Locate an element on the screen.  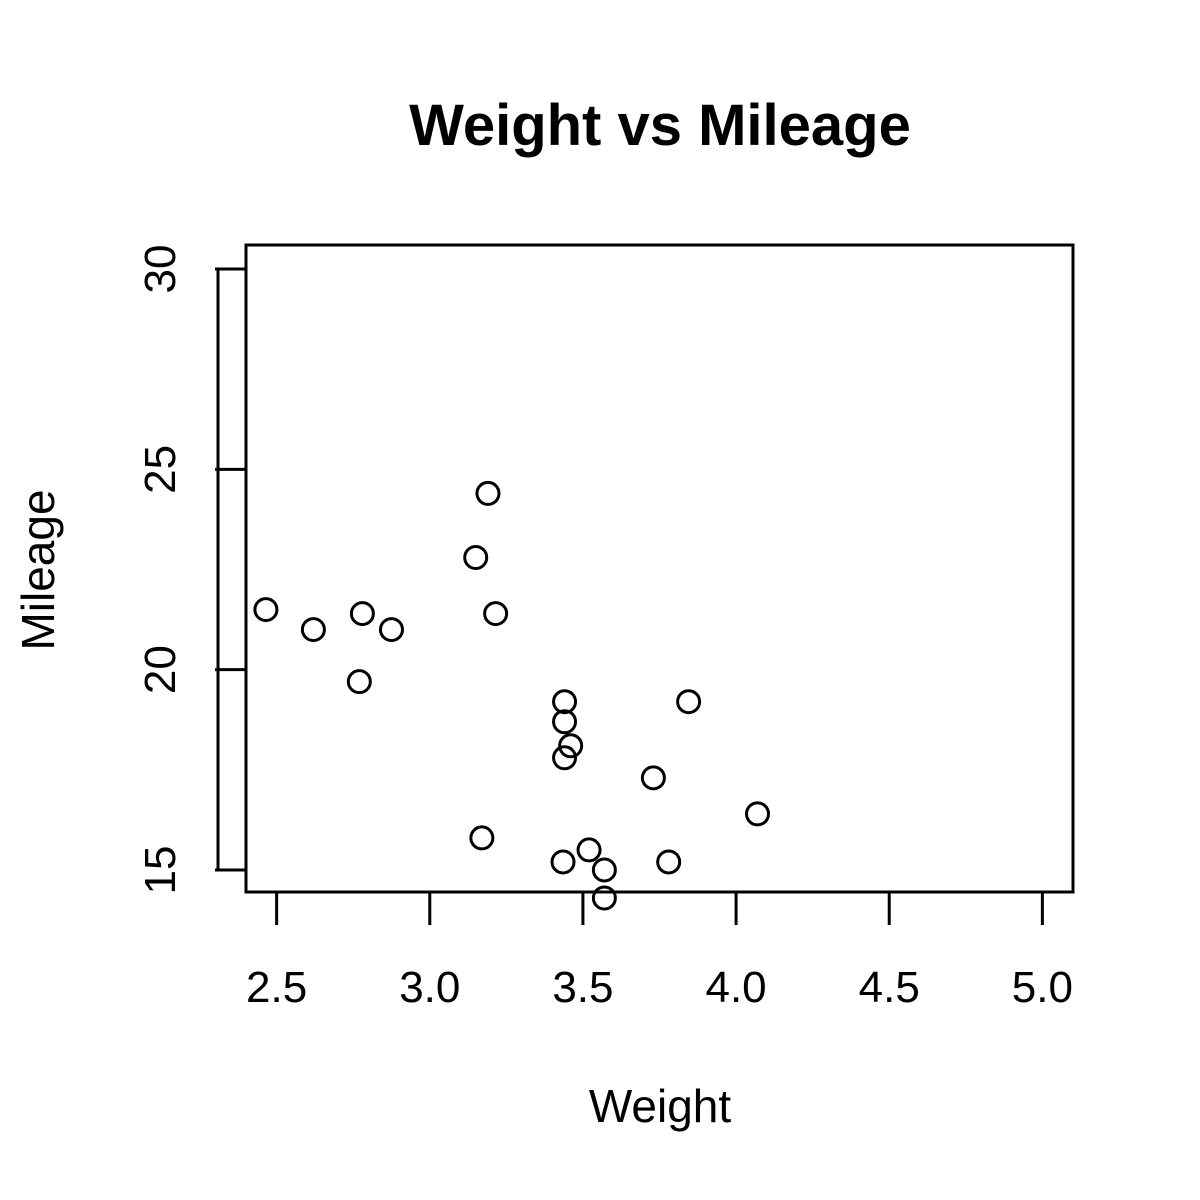
x-tick-label: 5.0 is located at coordinates (1042, 987).